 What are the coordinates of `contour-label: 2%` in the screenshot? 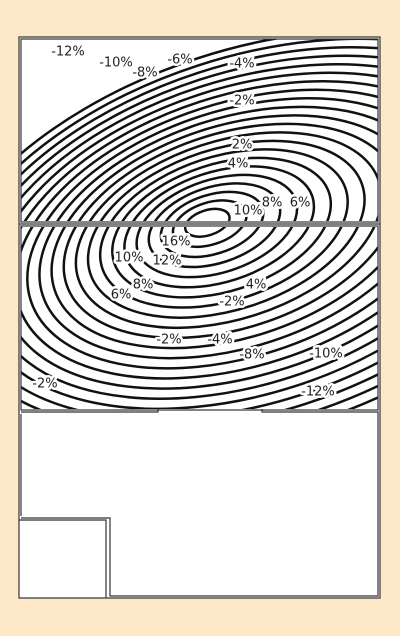 It's located at (242, 145).